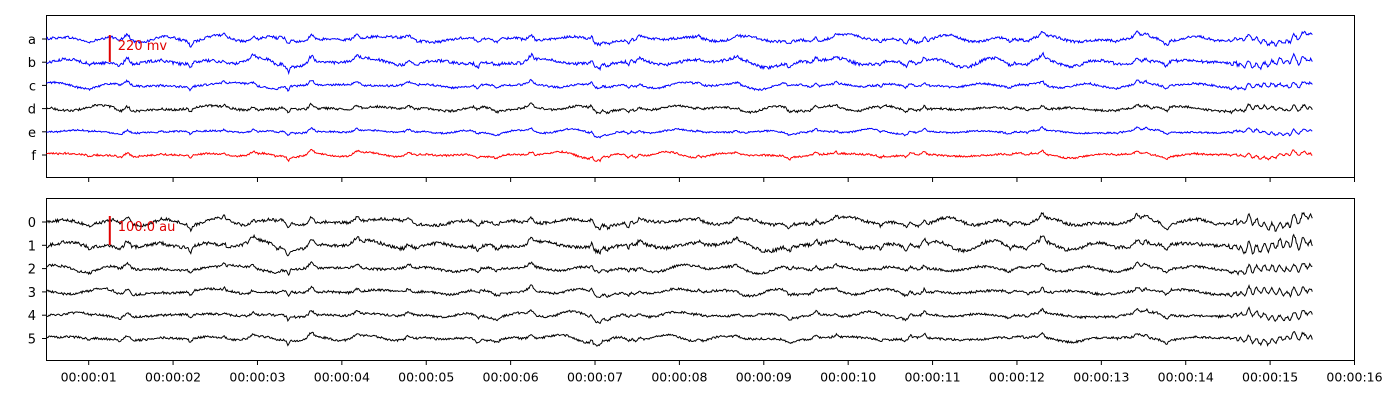 This screenshot has width=1400, height=400. Describe the element at coordinates (679, 39) in the screenshot. I see `trace-a` at that location.